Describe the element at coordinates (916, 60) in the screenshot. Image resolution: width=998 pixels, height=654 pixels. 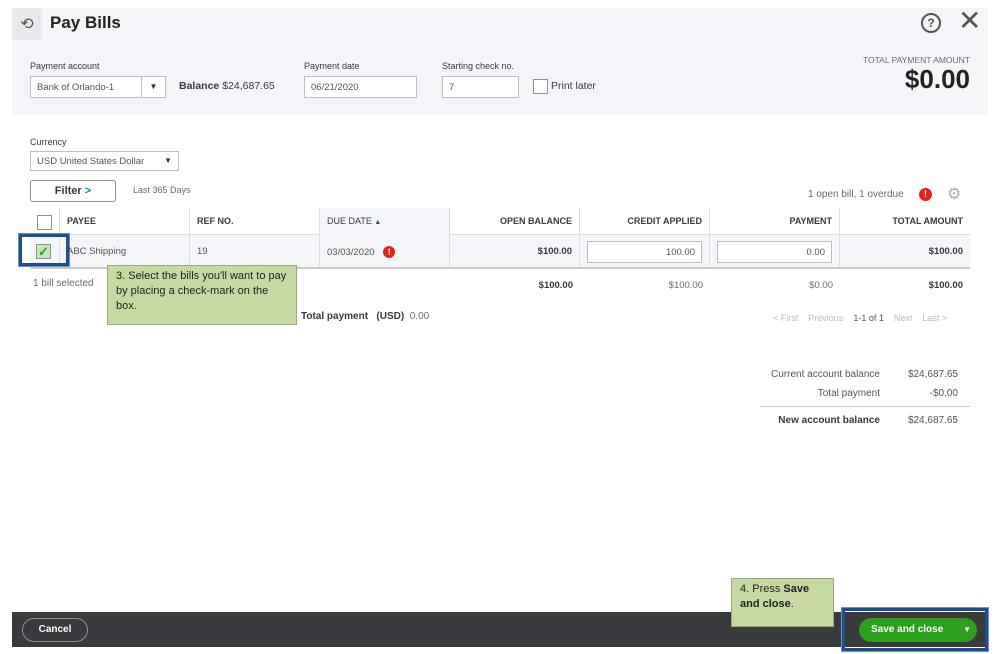
I see `total-payment-label: TOTAL PAYMENT AMOUNT` at that location.